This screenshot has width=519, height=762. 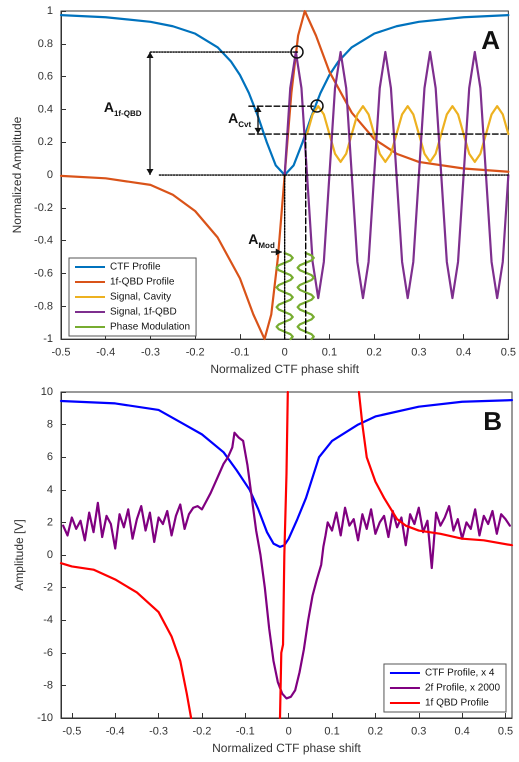 I want to click on annotation: A, so click(x=490, y=40).